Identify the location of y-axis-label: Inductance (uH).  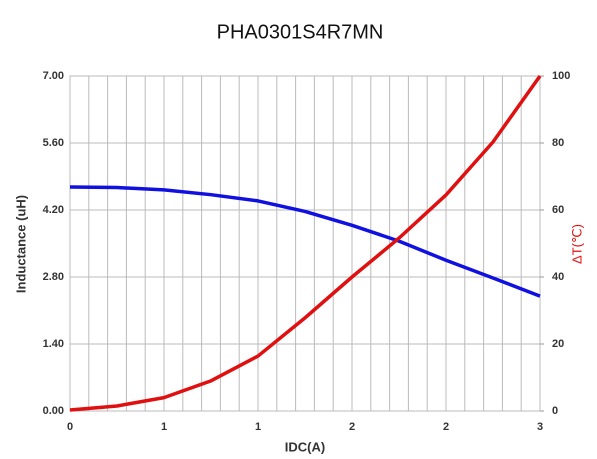
(20, 244).